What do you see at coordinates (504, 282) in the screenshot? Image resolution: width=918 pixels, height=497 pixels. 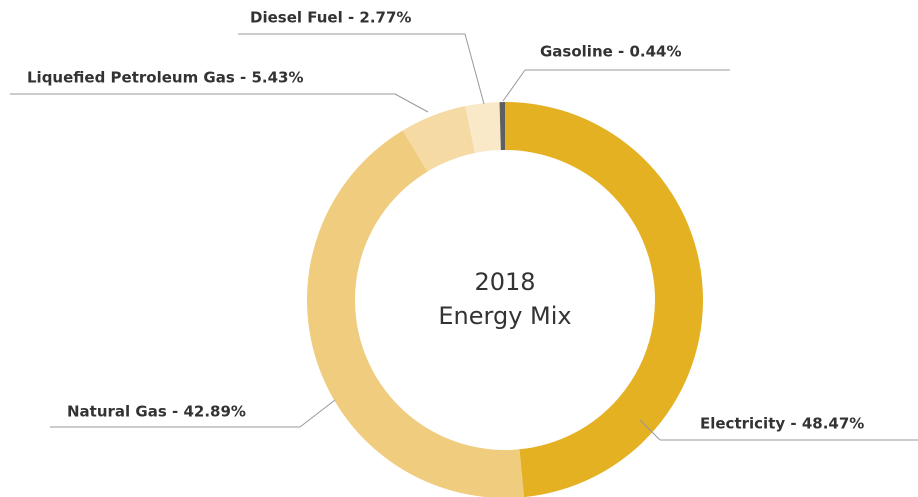 I see `center-text: 2018` at bounding box center [504, 282].